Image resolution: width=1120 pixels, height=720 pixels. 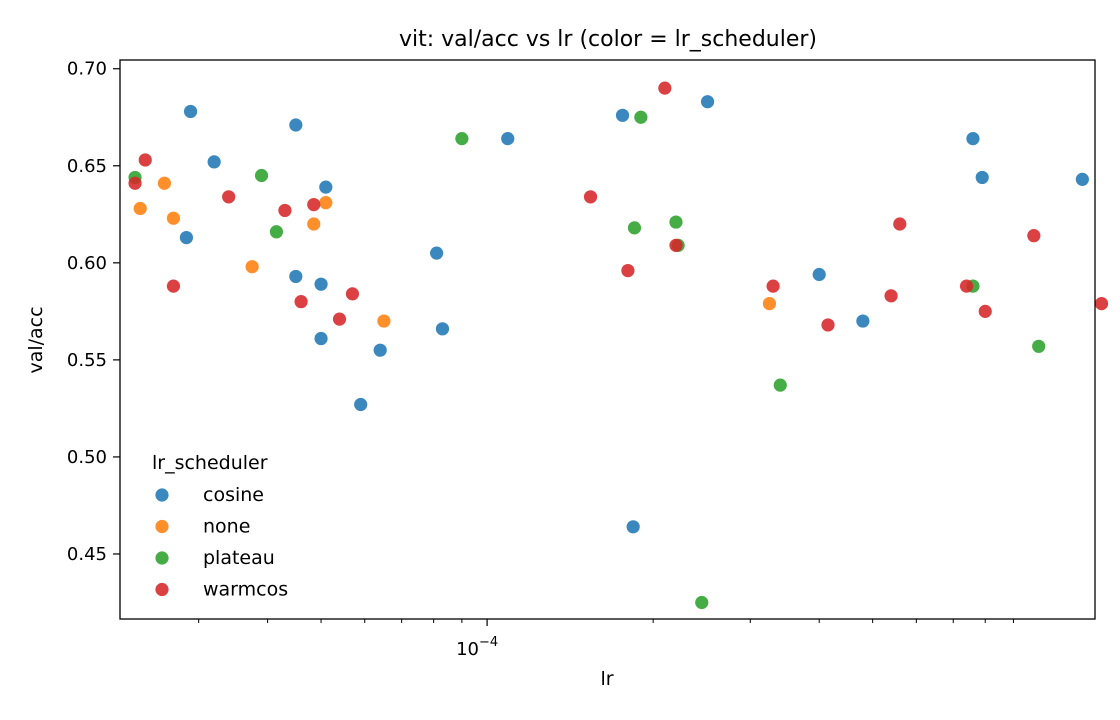 I want to click on y-tick-label: 0.50, so click(x=87, y=457).